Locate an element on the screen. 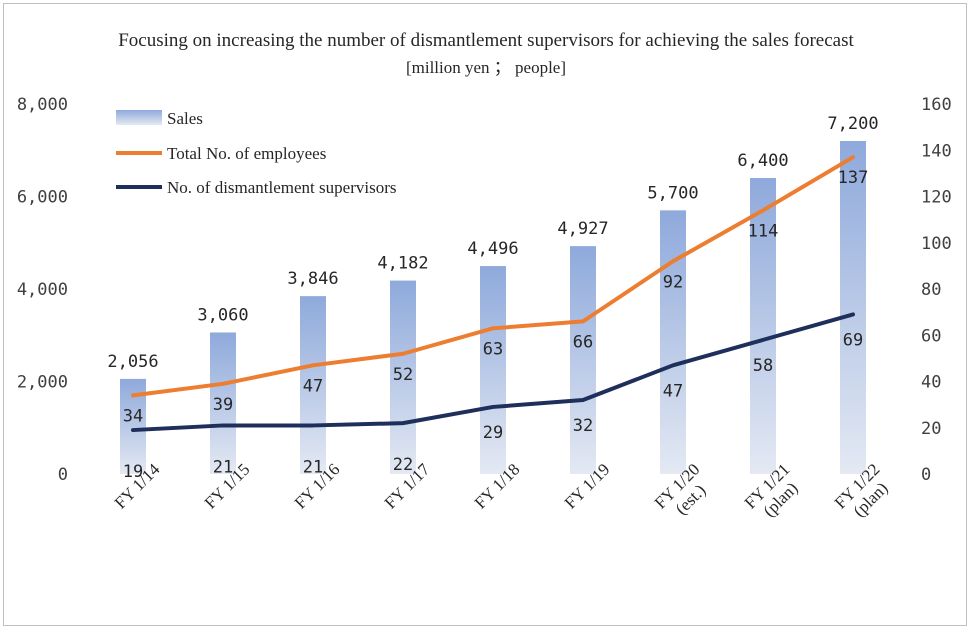 This screenshot has width=972, height=631. left-tick-label: 8,000 is located at coordinates (42, 105).